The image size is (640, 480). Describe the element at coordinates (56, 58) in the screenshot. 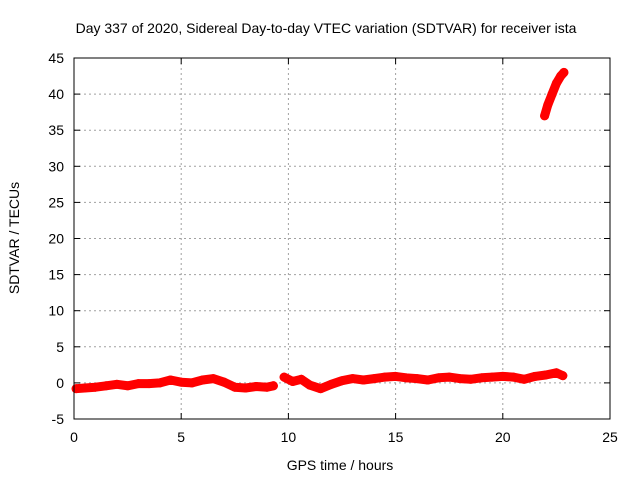

I see `y-tick-label: 45` at that location.